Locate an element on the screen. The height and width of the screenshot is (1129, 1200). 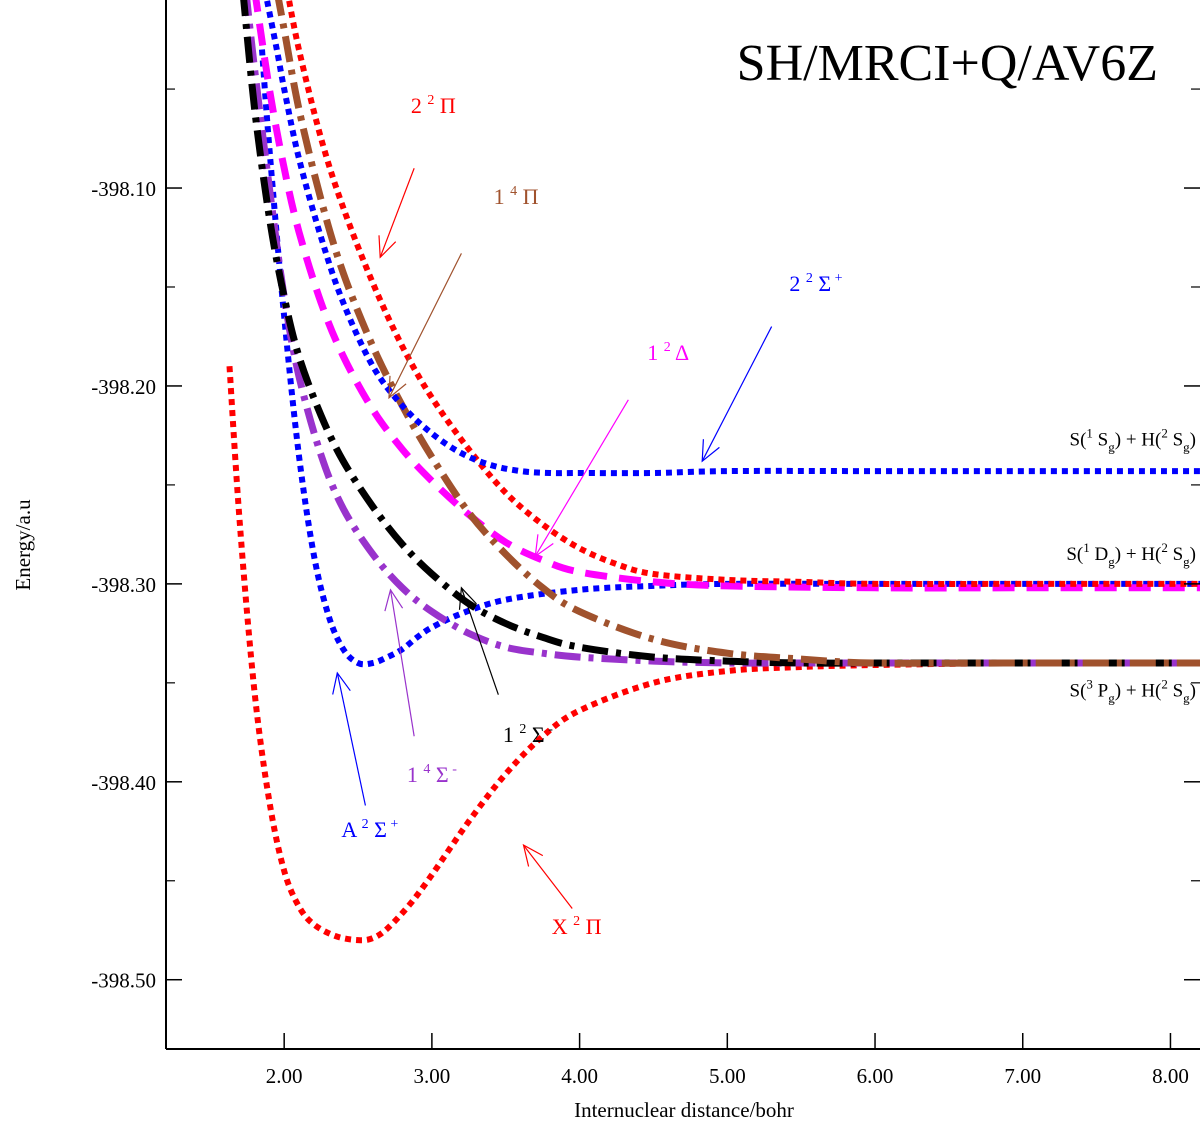
state-label: 1 2 Σ - is located at coordinates (528, 734).